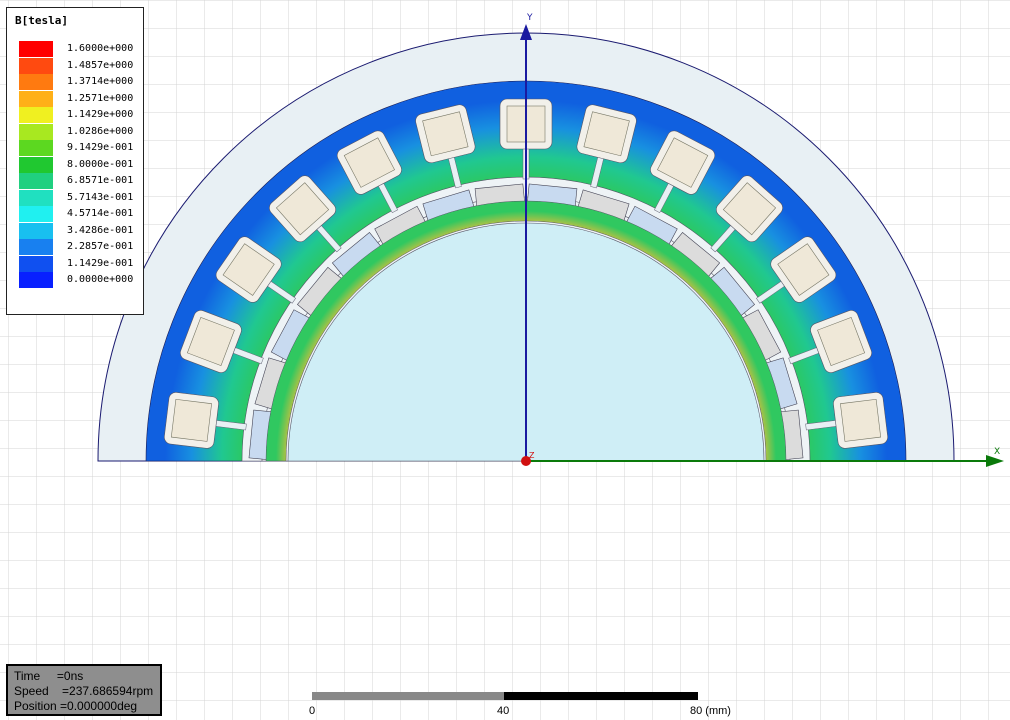  What do you see at coordinates (529, 18) in the screenshot?
I see `y-axis-label: Y` at bounding box center [529, 18].